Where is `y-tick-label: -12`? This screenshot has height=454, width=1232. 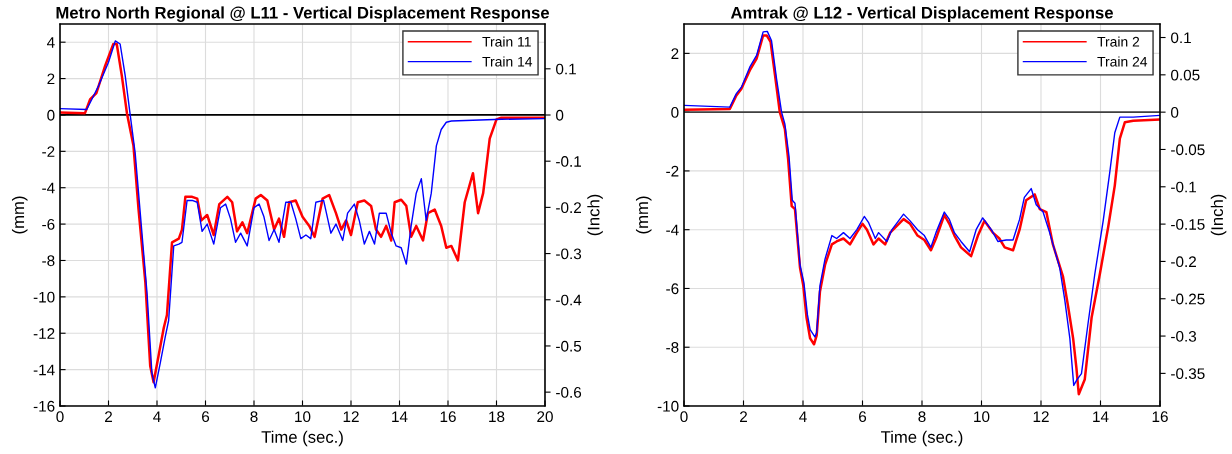 y-tick-label: -12 is located at coordinates (44, 333).